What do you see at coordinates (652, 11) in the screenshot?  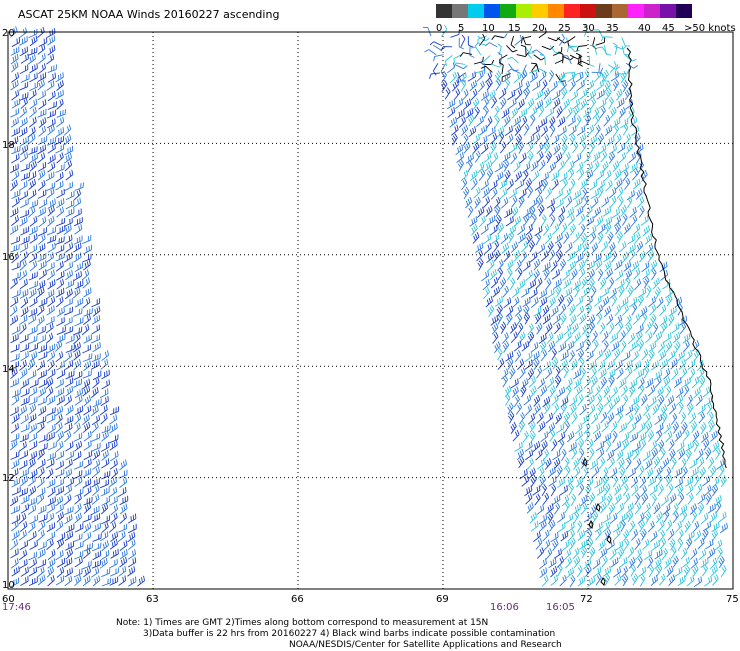 I see `colorbar-segment` at bounding box center [652, 11].